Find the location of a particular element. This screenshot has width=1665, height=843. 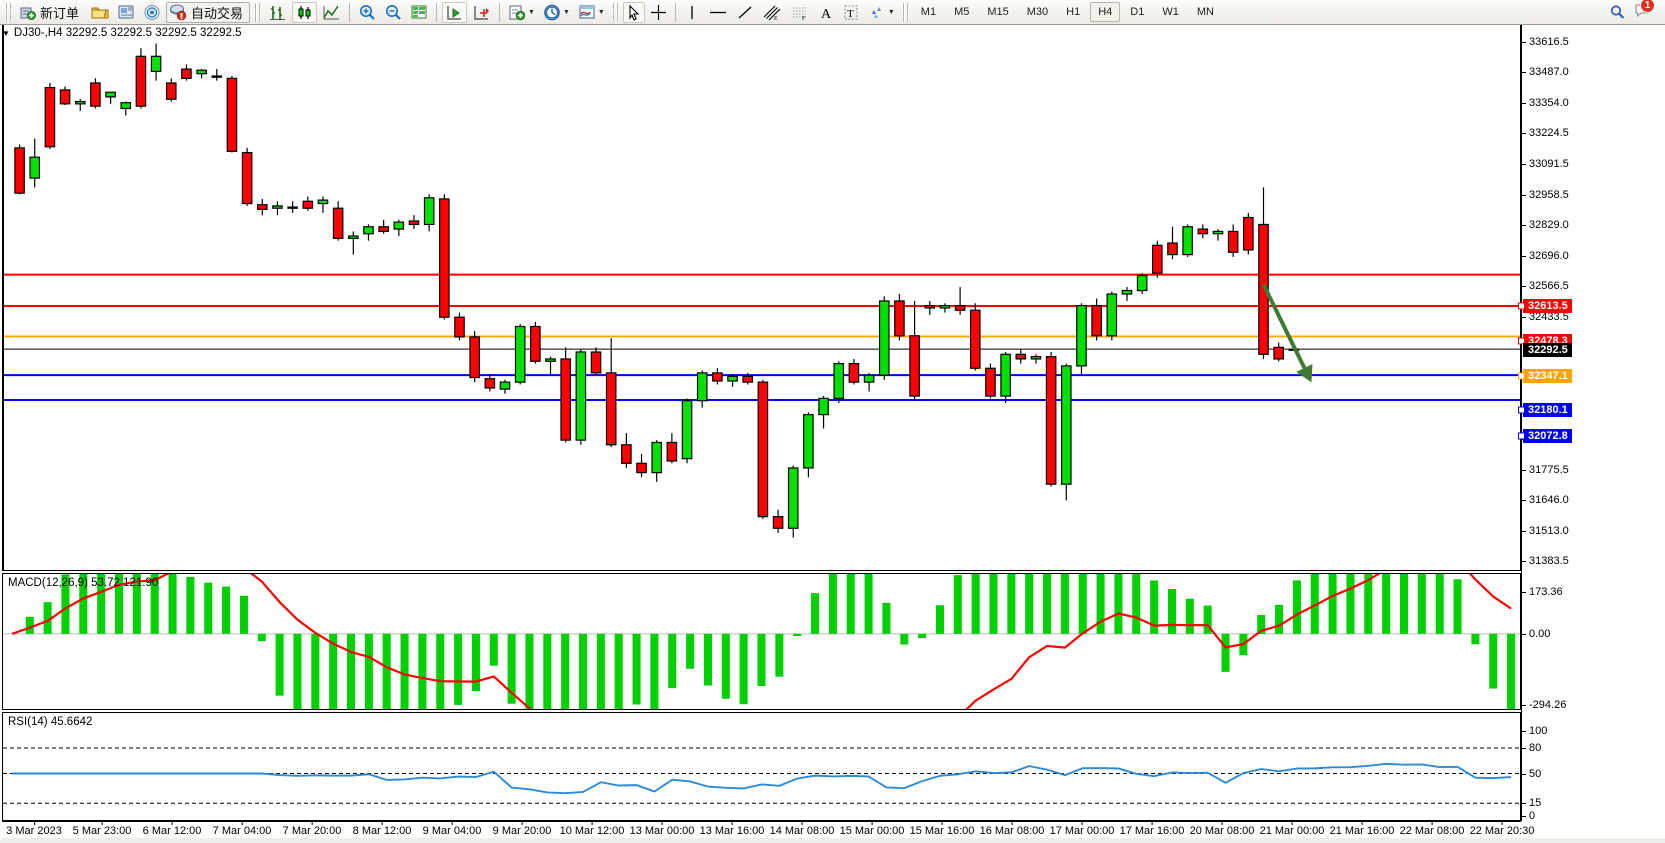

search-button is located at coordinates (1617, 12).